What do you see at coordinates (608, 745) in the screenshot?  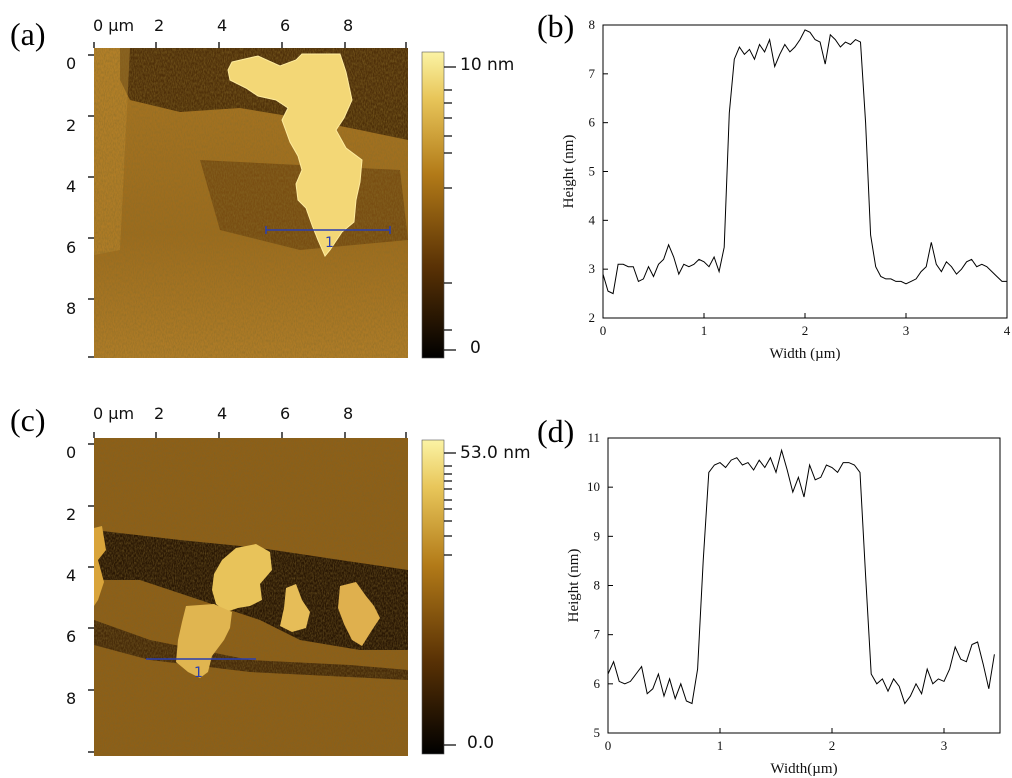 I see `x-tick-label-d: 0` at bounding box center [608, 745].